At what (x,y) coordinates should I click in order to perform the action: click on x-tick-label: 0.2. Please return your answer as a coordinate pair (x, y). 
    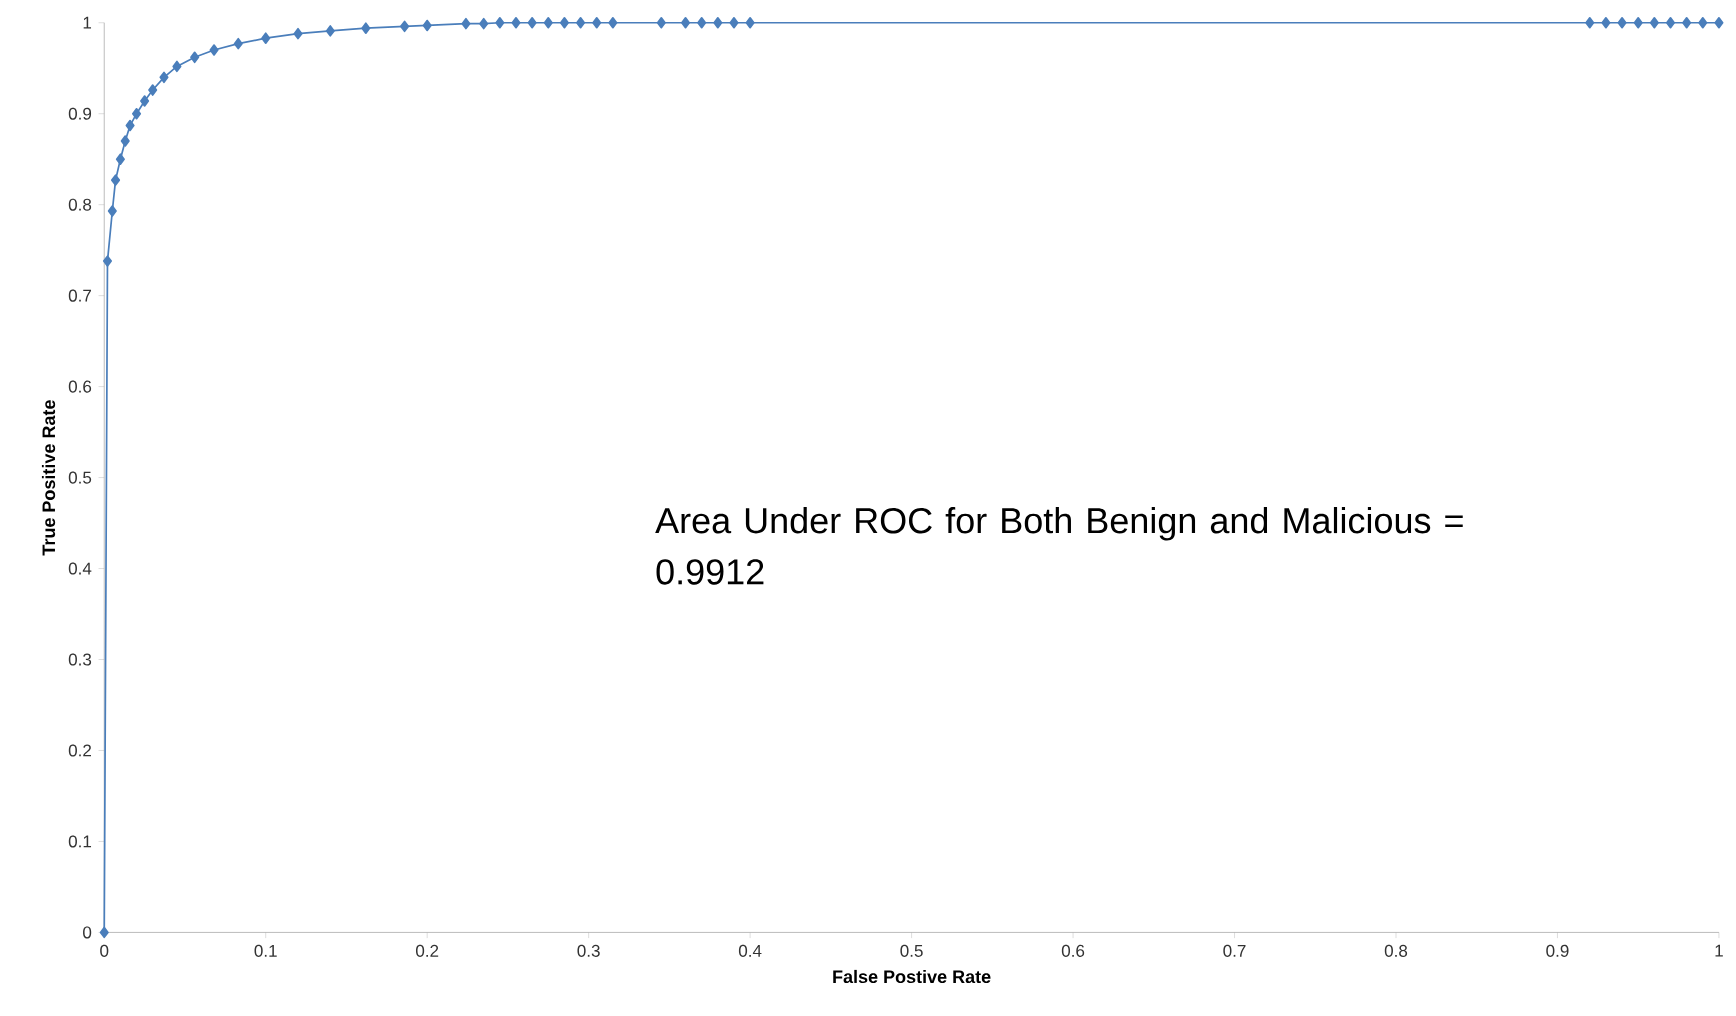
    Looking at the image, I should click on (427, 950).